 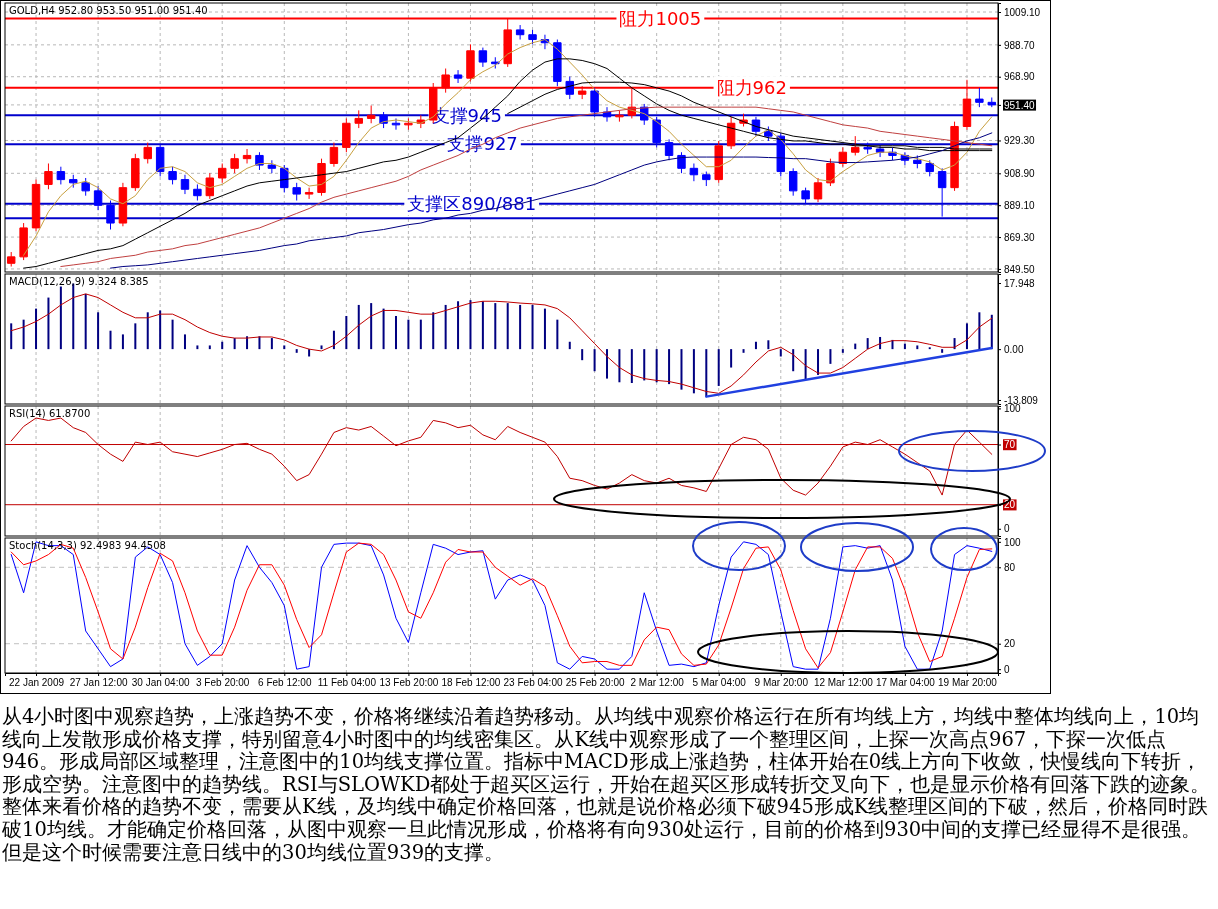 What do you see at coordinates (1010, 445) in the screenshot?
I see `y-tick-label: 70` at bounding box center [1010, 445].